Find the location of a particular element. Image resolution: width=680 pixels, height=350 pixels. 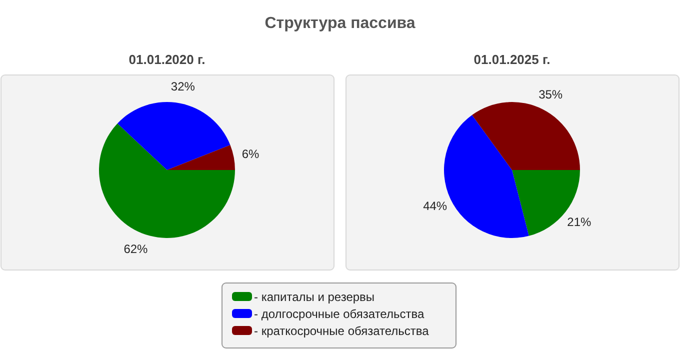

data-label: 21% is located at coordinates (579, 222).